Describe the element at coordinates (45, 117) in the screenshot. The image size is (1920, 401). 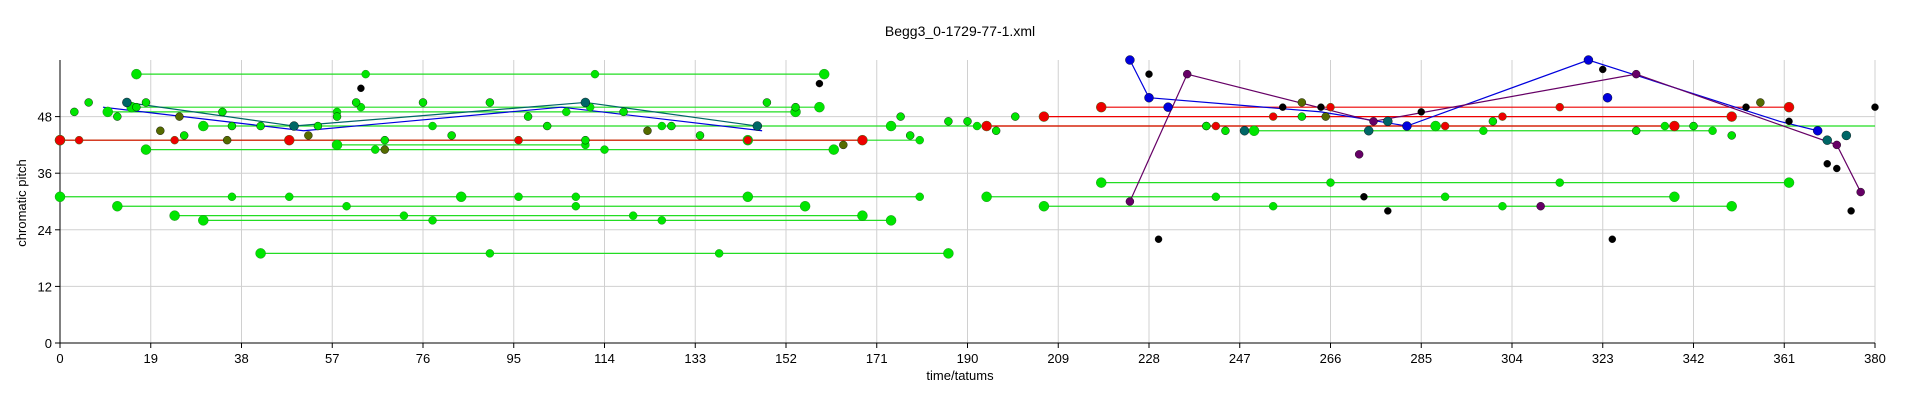
I see `y-tick-label: 48` at that location.